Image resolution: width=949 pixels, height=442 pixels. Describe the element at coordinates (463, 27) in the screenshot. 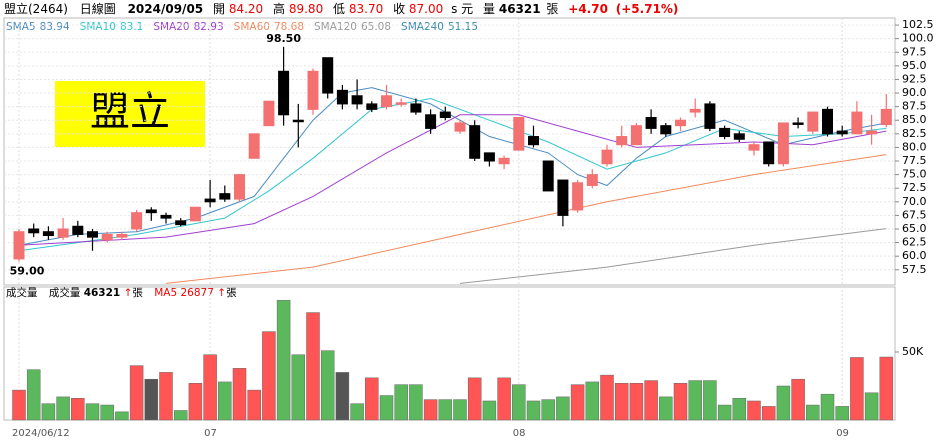

I see `legend-value: 51.15` at that location.